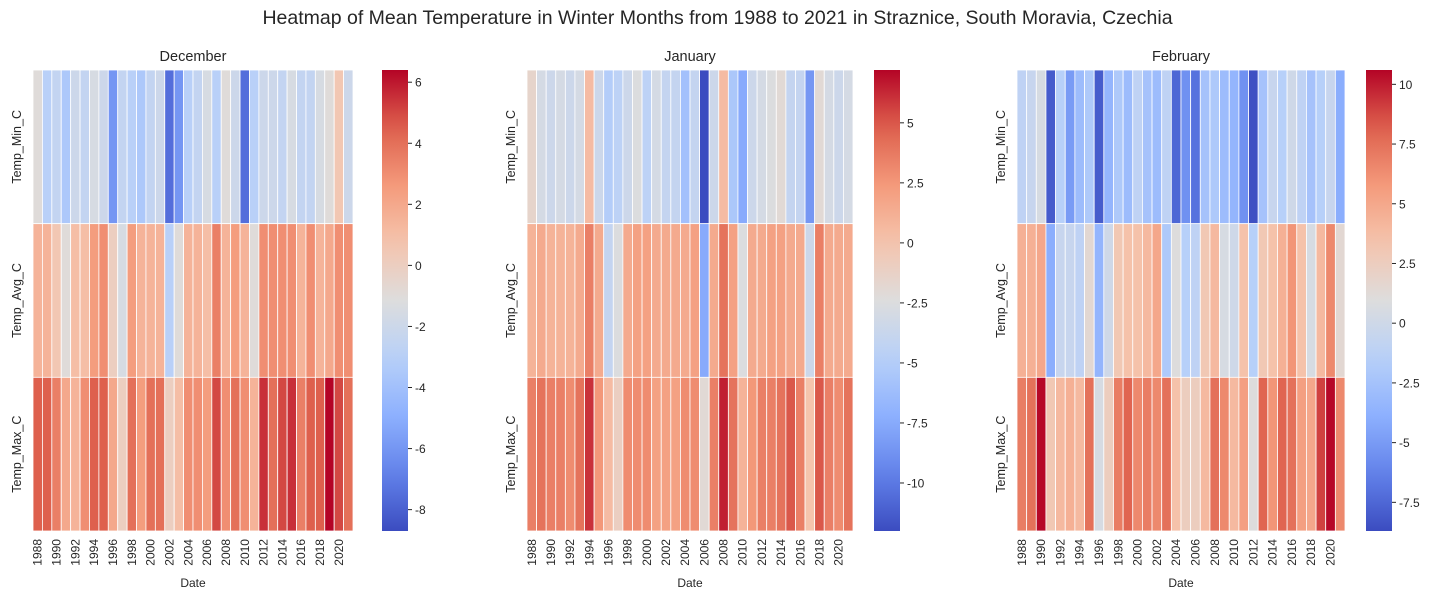  I want to click on x-tick-label: 2000, so click(647, 552).